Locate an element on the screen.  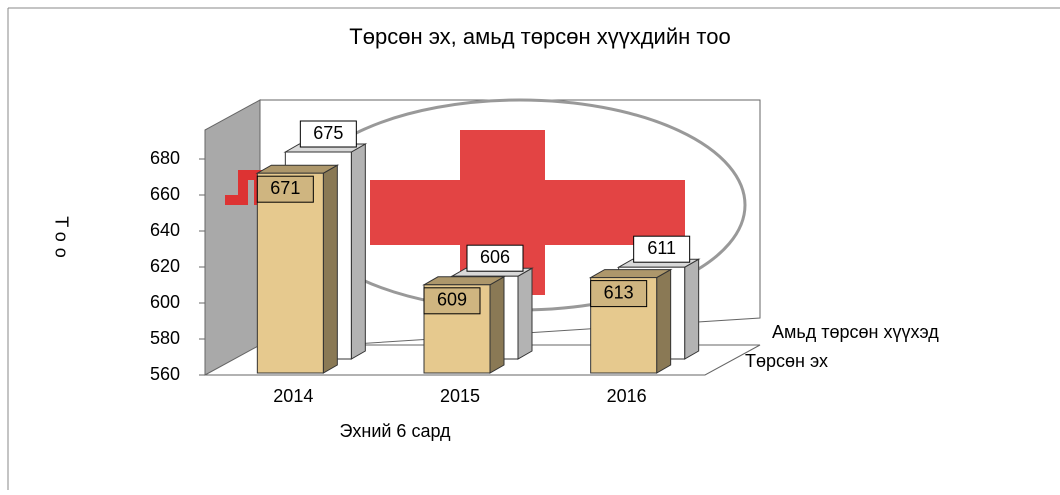
y-tick-label: 680 is located at coordinates (165, 158).